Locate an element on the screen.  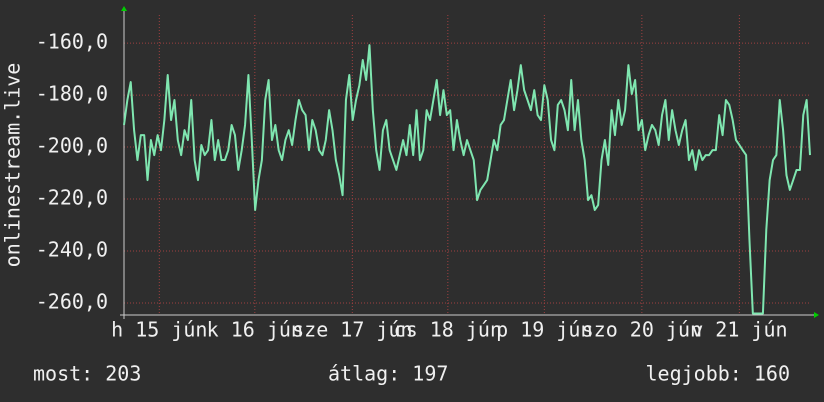
y-axis-label: onlinestream.live is located at coordinates (13, 165).